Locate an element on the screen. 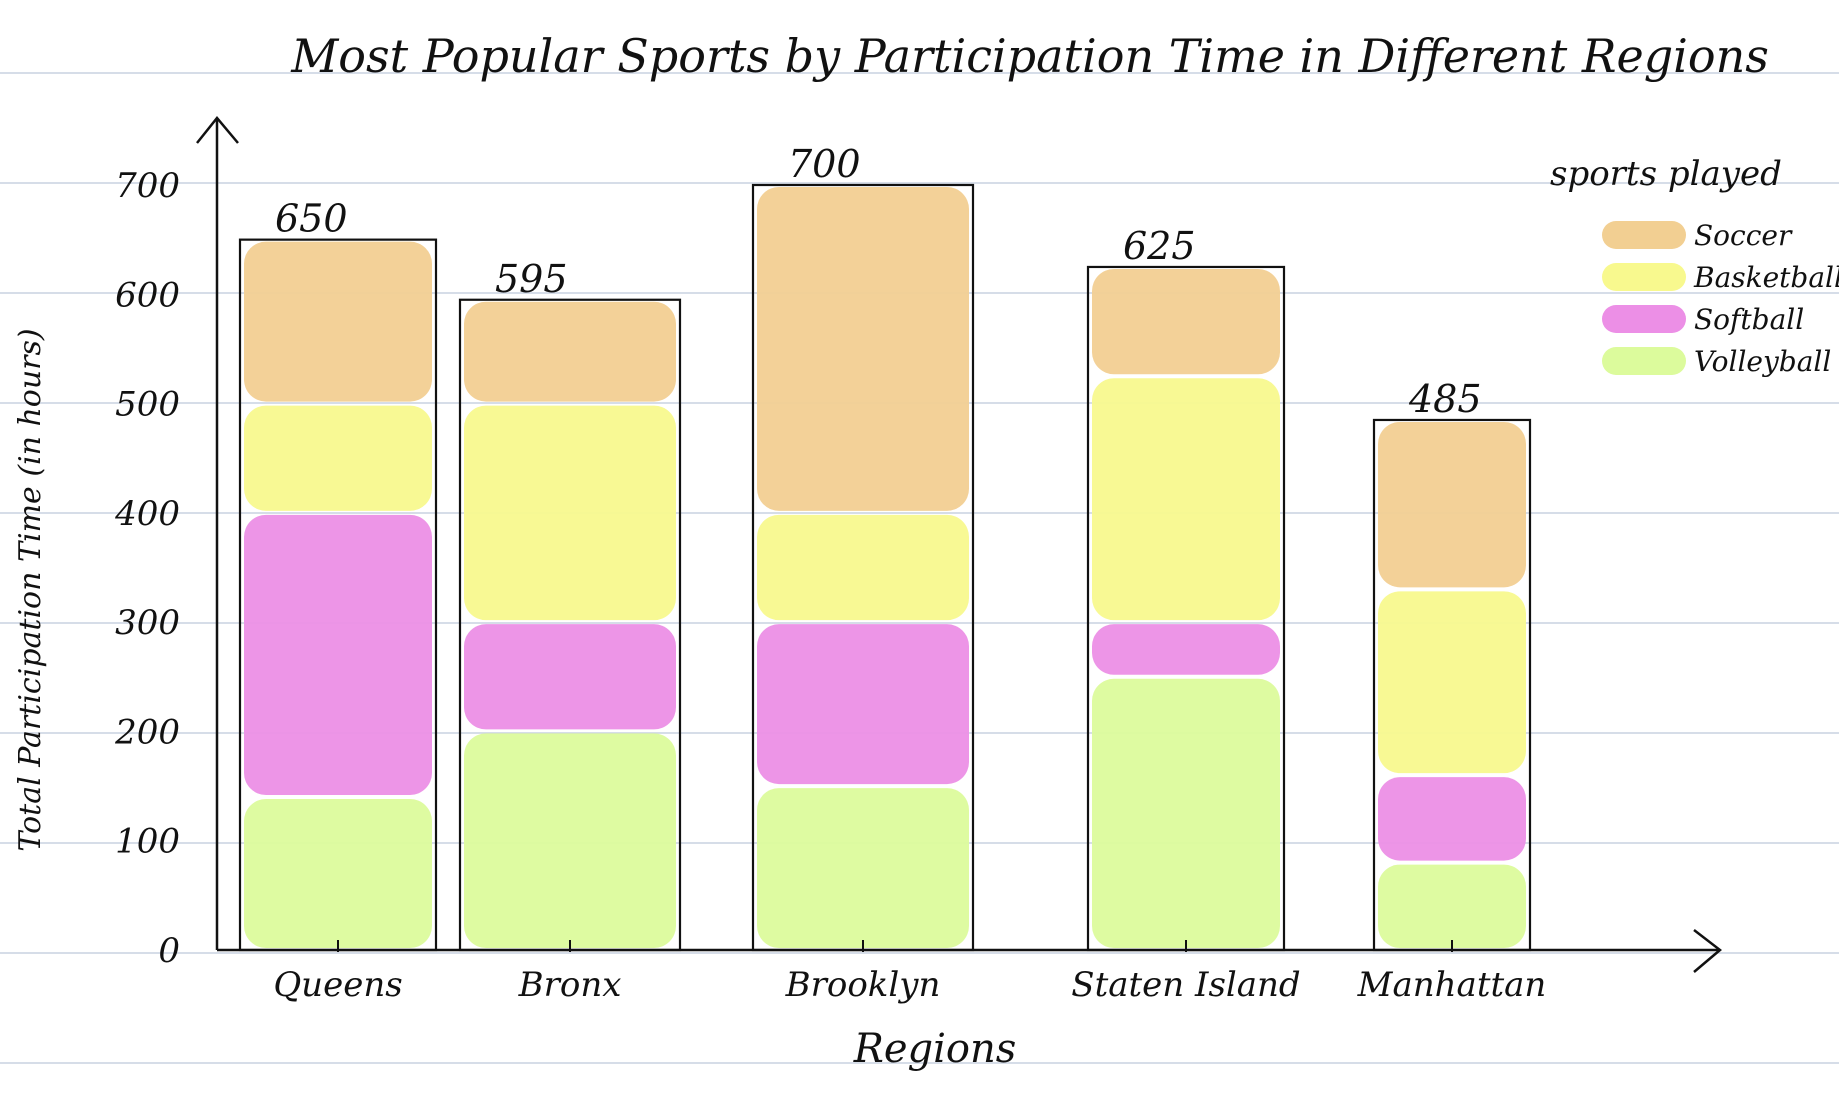 The image size is (1839, 1104). legend-label: Soccer is located at coordinates (1743, 235).